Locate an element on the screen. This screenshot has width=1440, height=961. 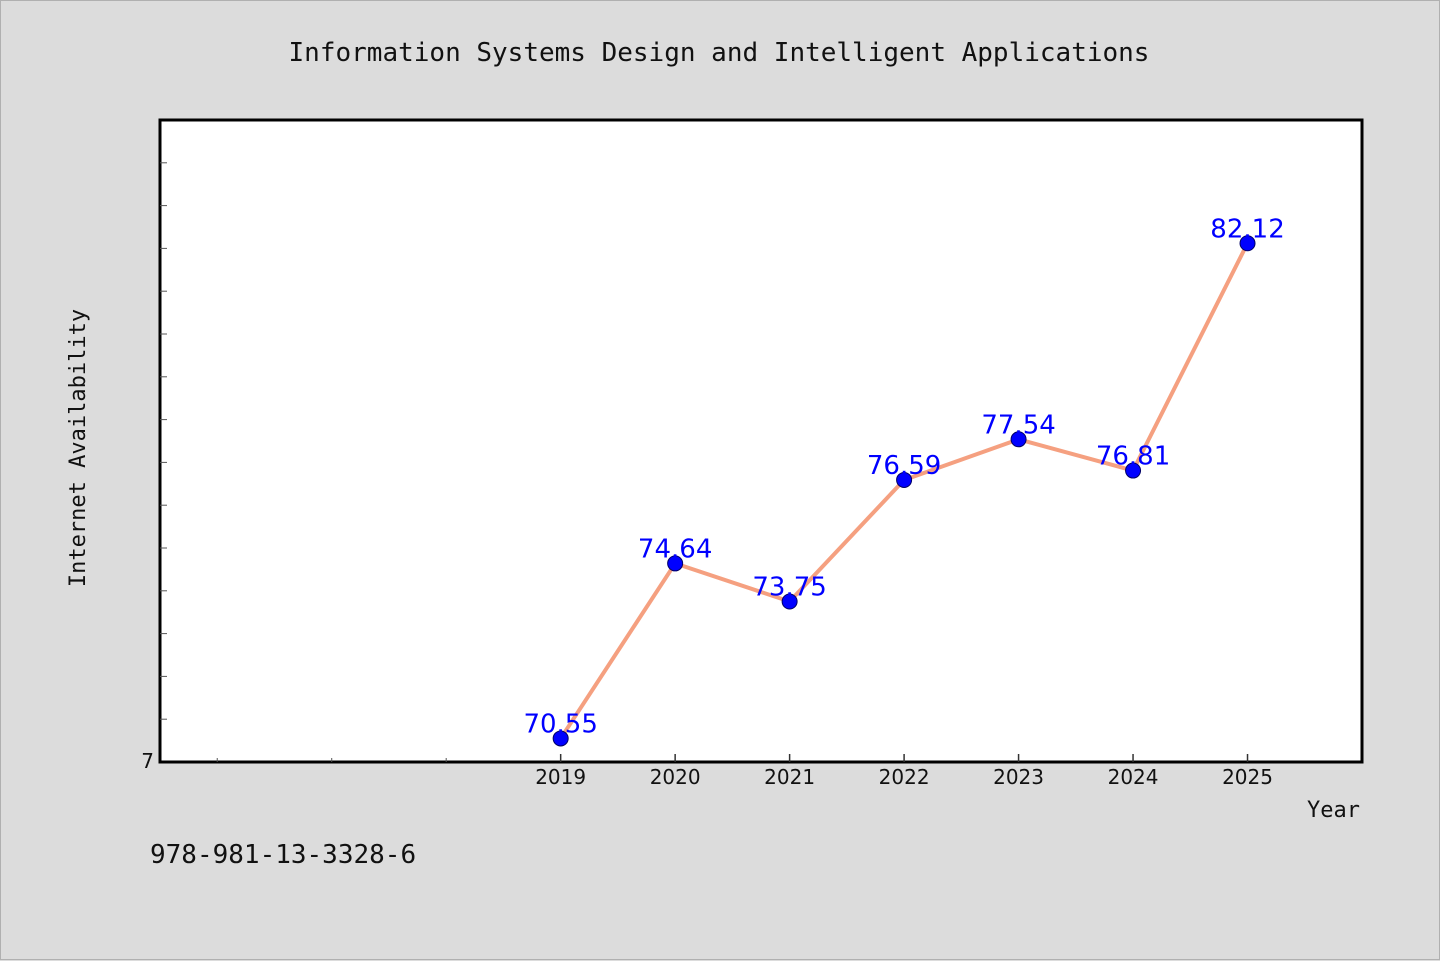
data-label: 82.12 is located at coordinates (1247, 229).